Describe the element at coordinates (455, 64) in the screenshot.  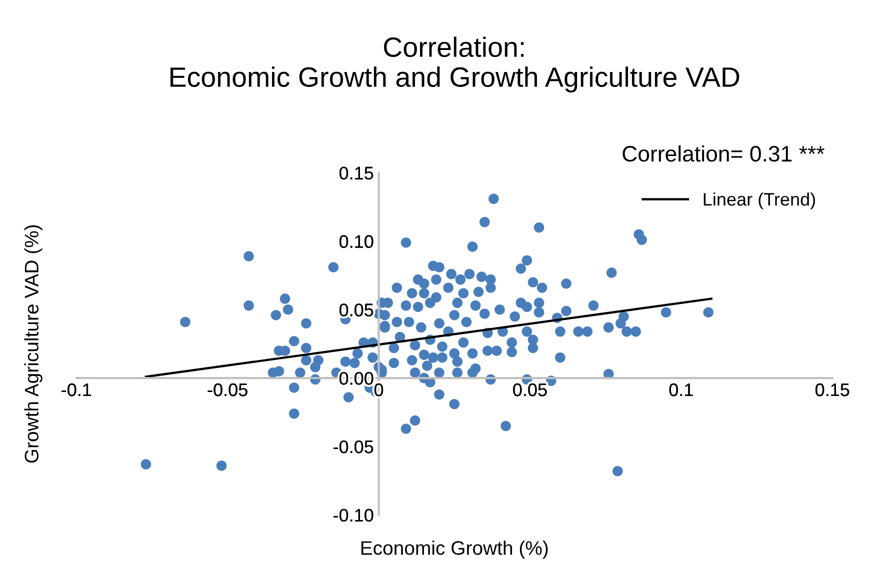
I see `chart-title: Correlation: Economic Growth and Growth Agriculture VAD` at that location.